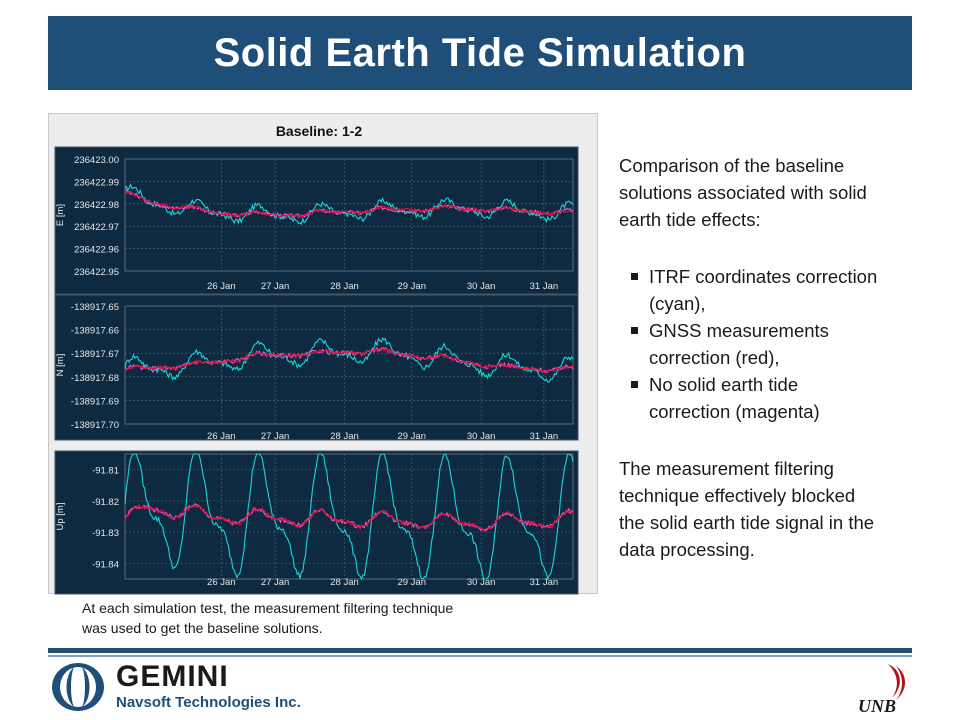 This screenshot has width=960, height=720. I want to click on y-tick-label: -138917.69, so click(95, 401).